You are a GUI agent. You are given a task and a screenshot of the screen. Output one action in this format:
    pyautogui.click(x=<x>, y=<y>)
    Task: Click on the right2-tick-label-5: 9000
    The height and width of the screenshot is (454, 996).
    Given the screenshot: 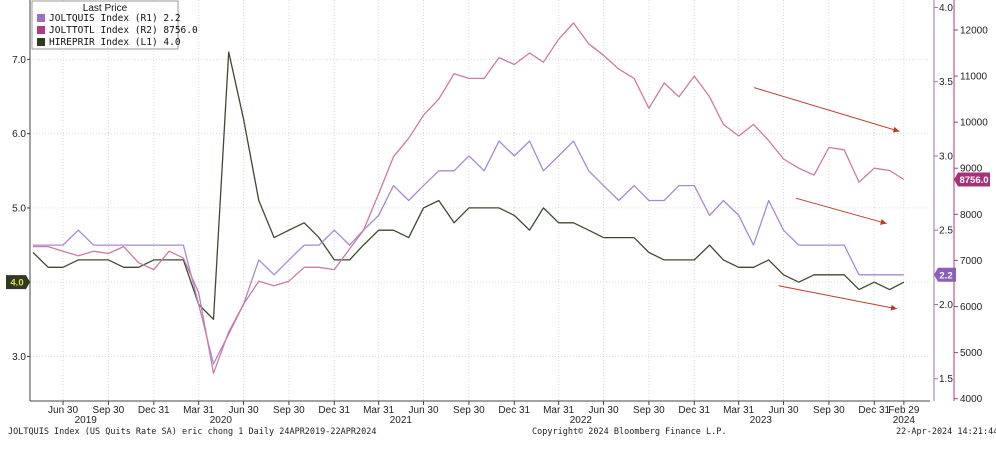 What is the action you would take?
    pyautogui.click(x=971, y=169)
    